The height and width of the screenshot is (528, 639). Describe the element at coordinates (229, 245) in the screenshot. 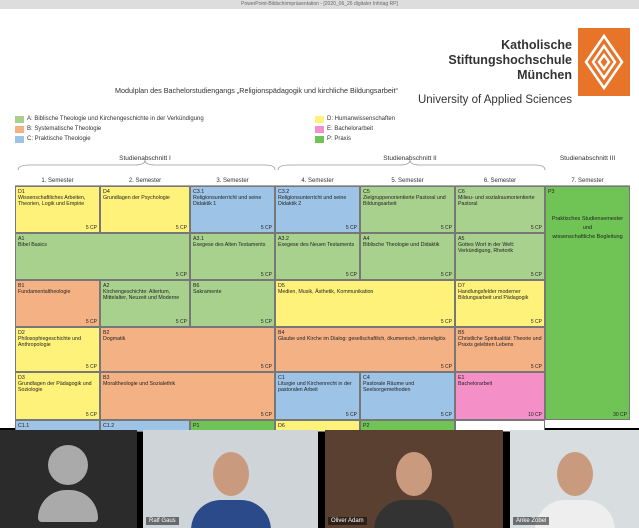

I see `module-title: Exegese des Alten Testaments` at that location.